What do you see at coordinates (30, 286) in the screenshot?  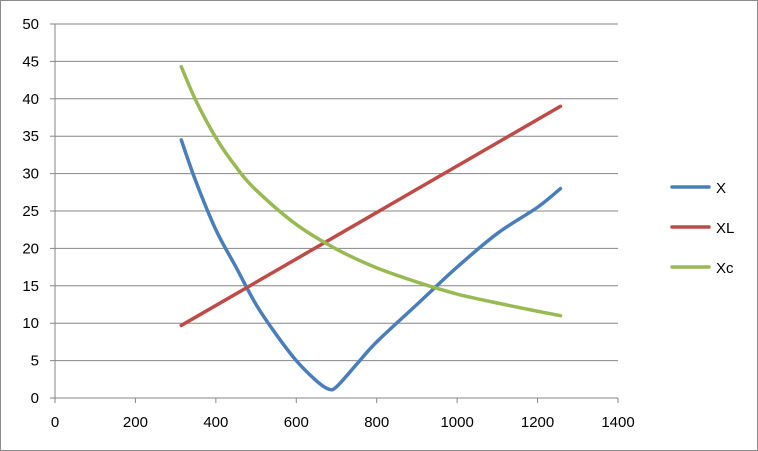 I see `y-tick-label: 15` at bounding box center [30, 286].